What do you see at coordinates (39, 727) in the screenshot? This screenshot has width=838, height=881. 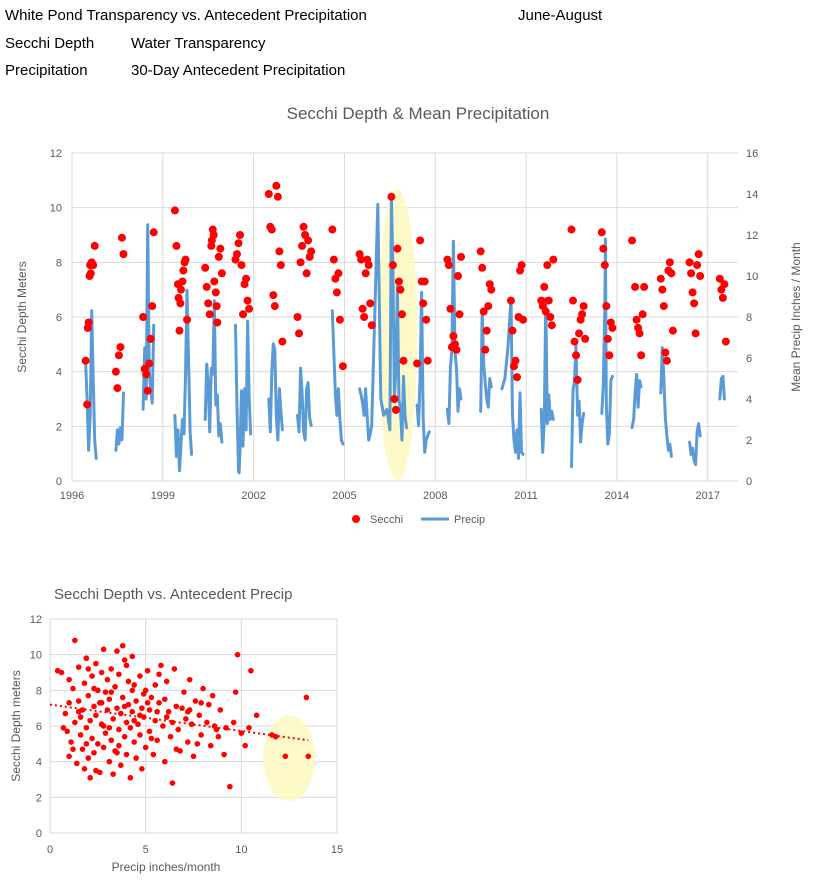 I see `y-tick-label: 6` at bounding box center [39, 727].